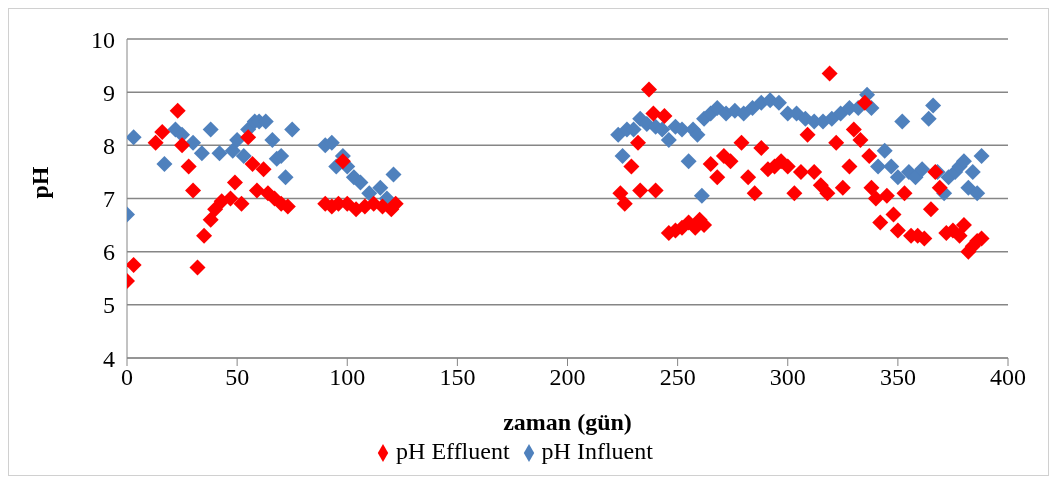 This screenshot has height=484, width=1057. What do you see at coordinates (109, 199) in the screenshot?
I see `y-tick-label: 7` at bounding box center [109, 199].